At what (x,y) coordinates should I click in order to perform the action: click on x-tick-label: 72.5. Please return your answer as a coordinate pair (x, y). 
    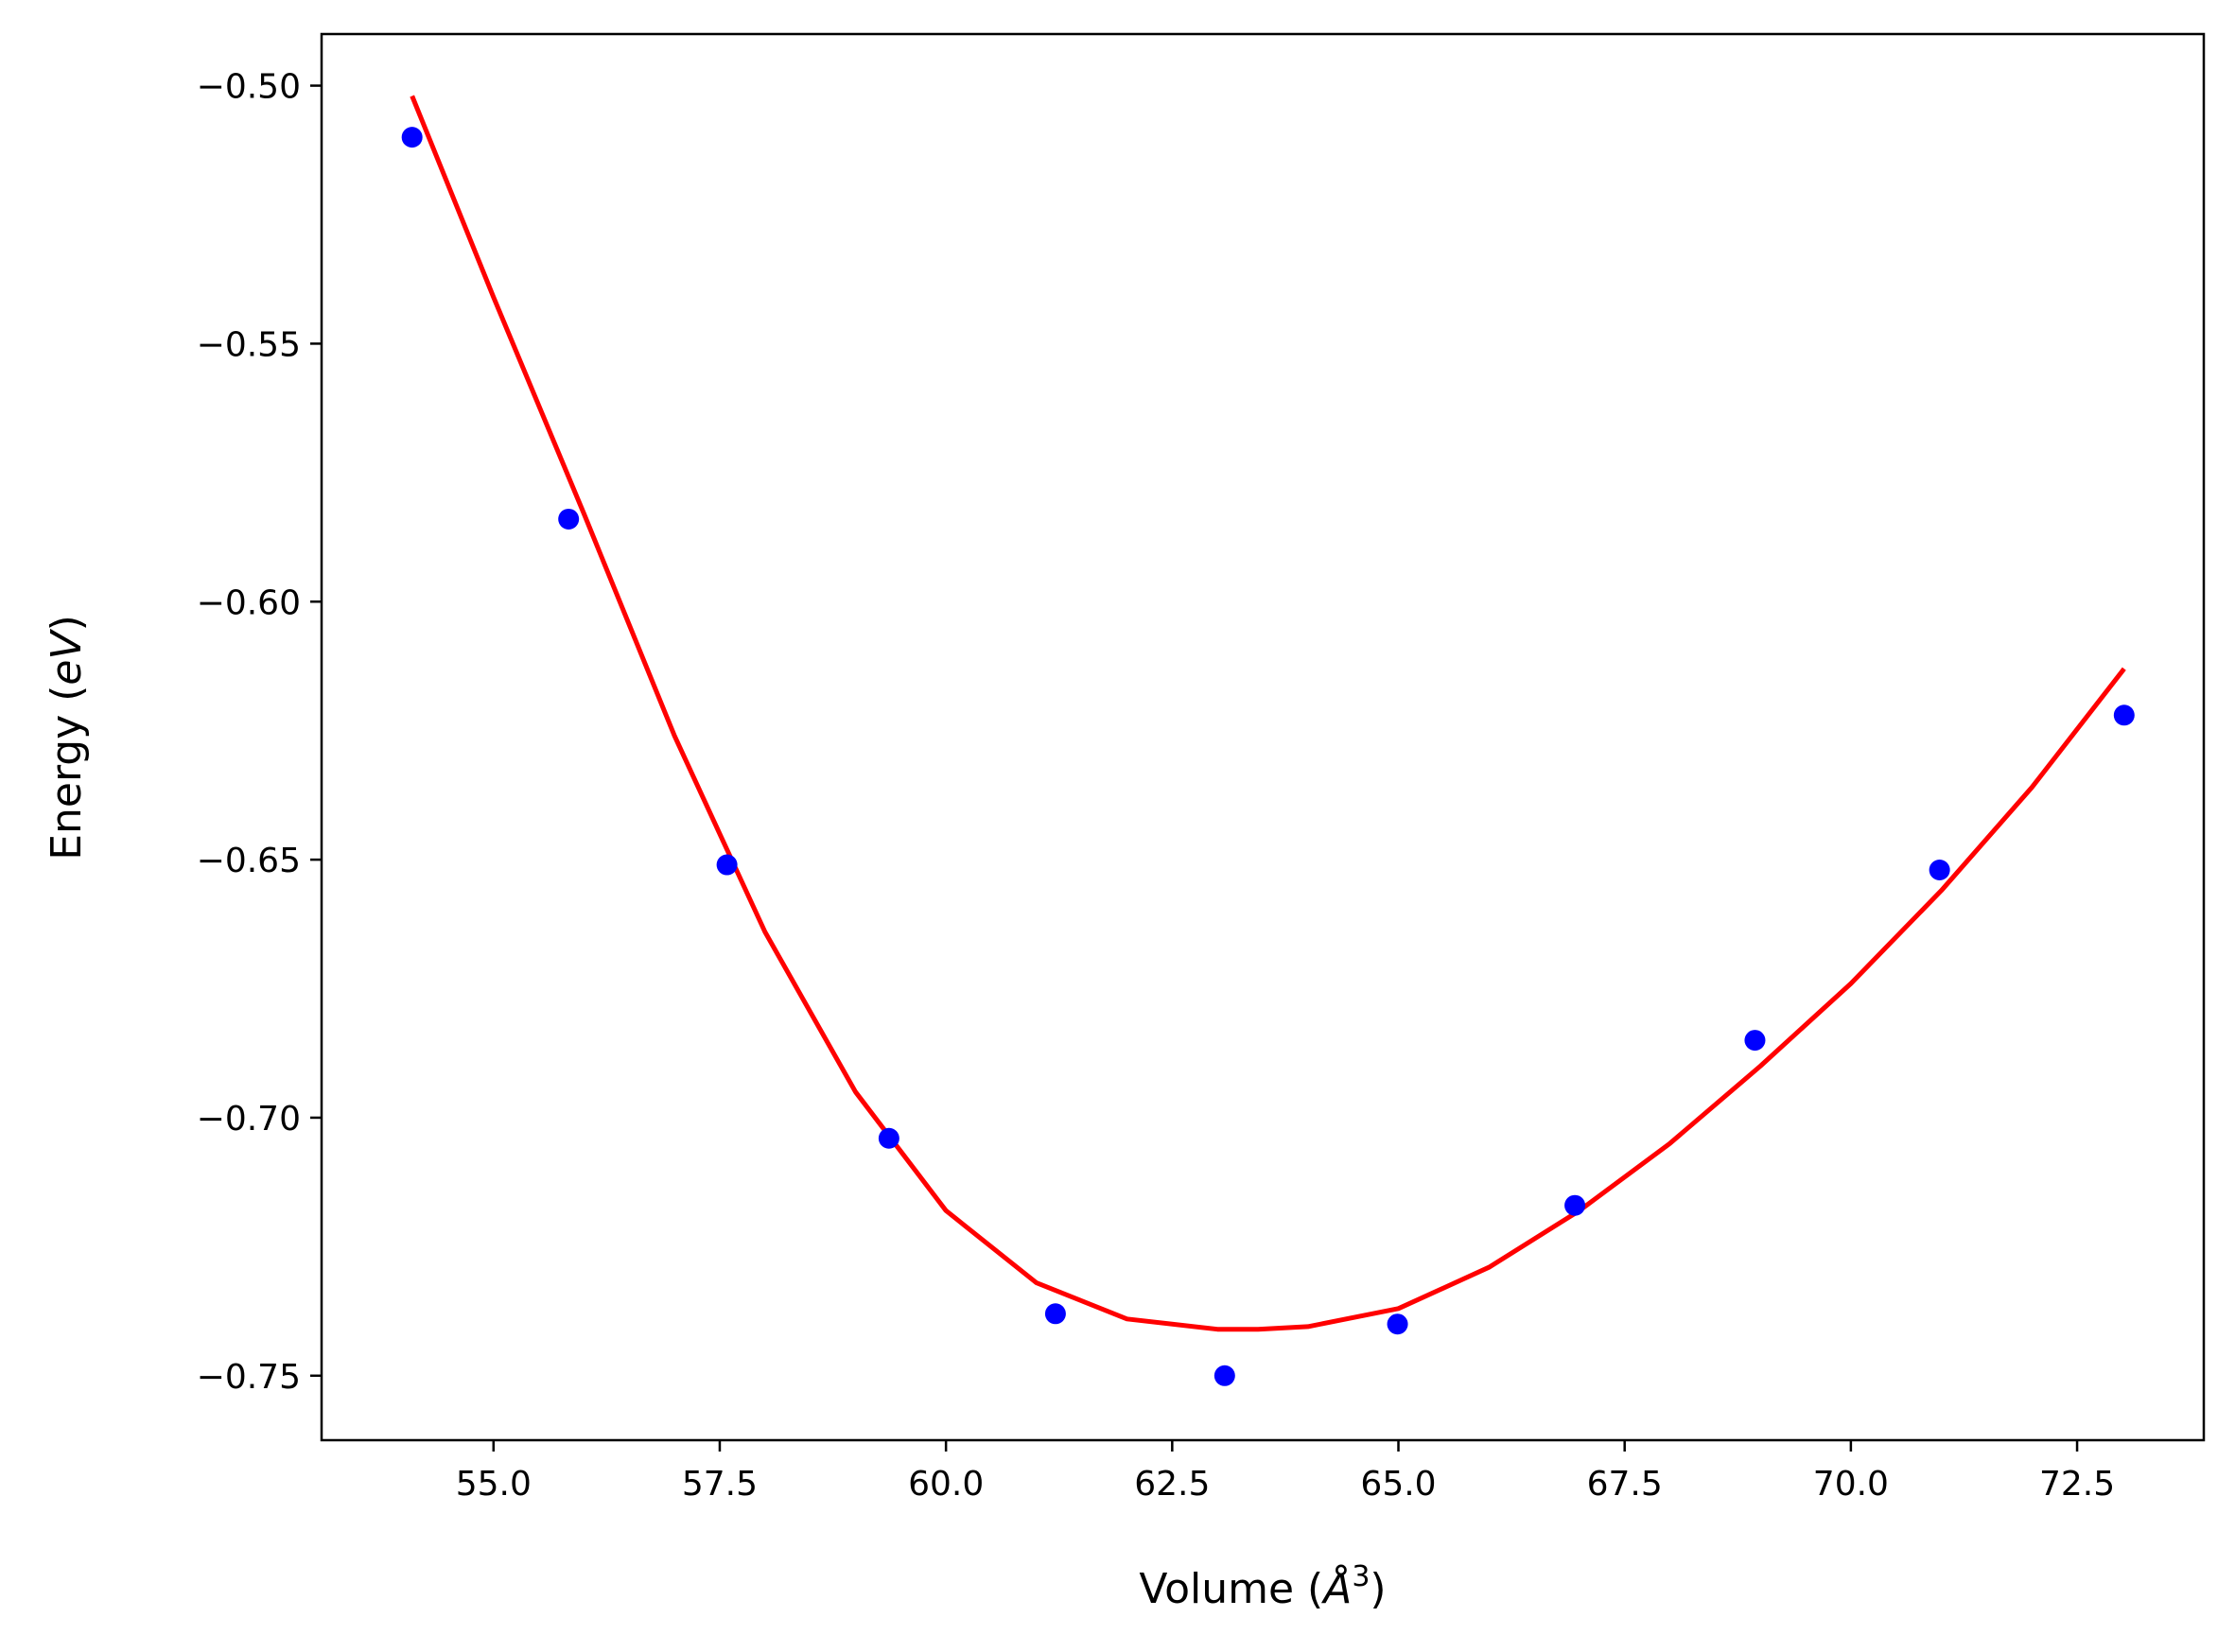
    Looking at the image, I should click on (2077, 1485).